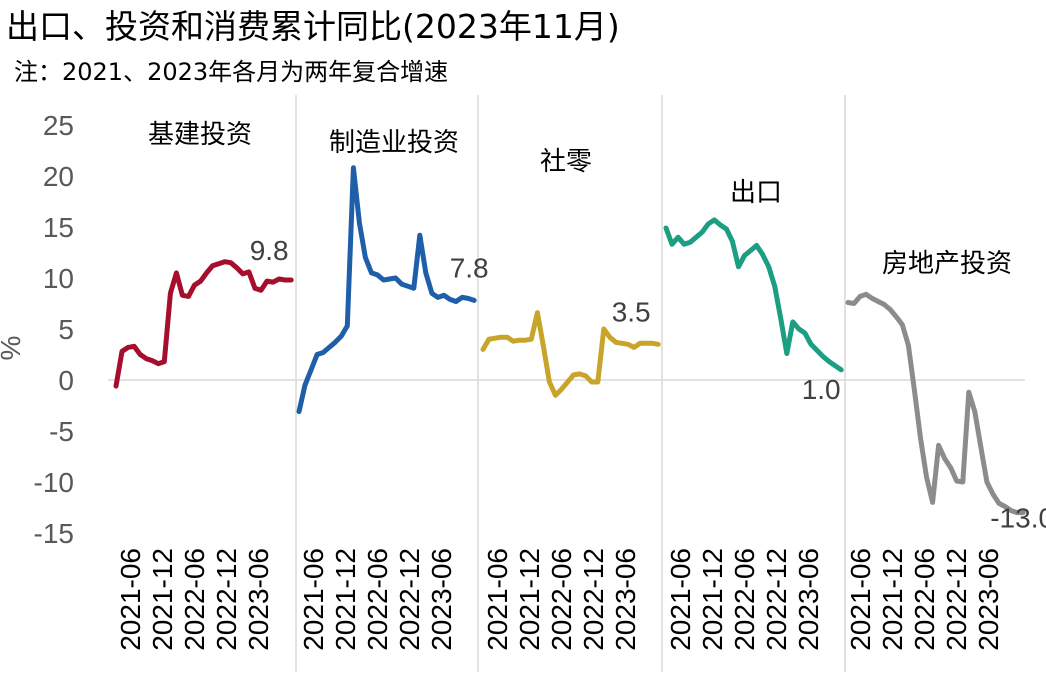 The image size is (1046, 676). I want to click on end-value-label: -13.0, so click(1018, 518).